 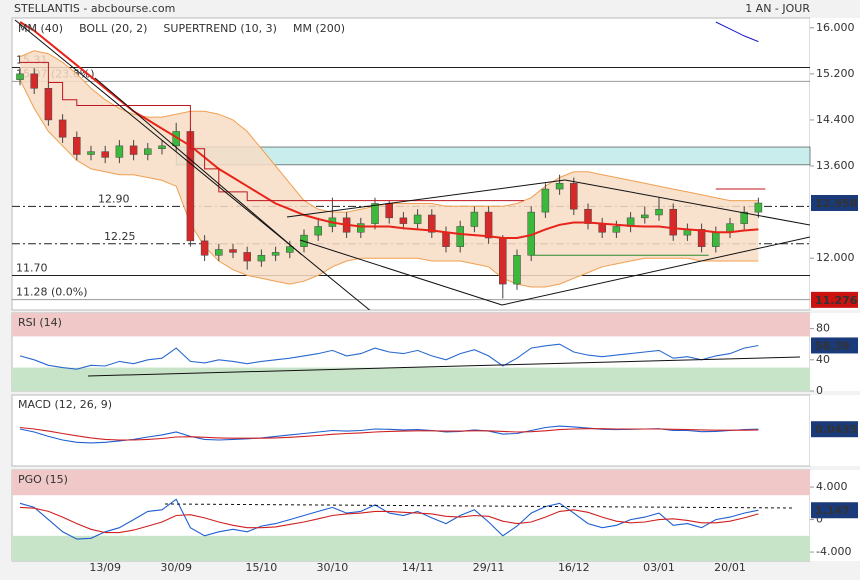 I want to click on price-tag-label: 1.147, so click(x=832, y=510).